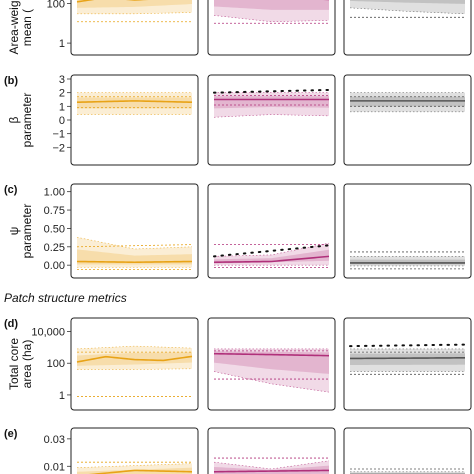 This screenshot has height=474, width=474. I want to click on y-tick-label-c-3: 0.75, so click(54, 211).